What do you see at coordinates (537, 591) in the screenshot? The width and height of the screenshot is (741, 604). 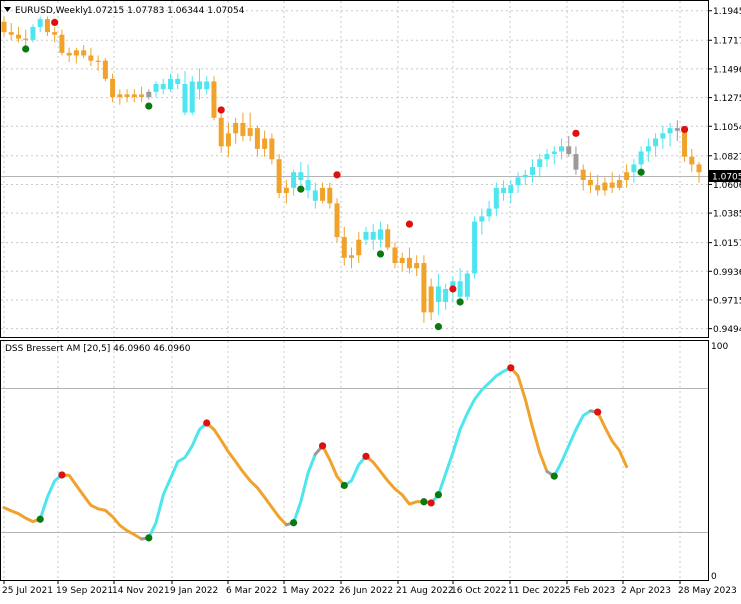 I see `time-label: 11 Dec 2022` at bounding box center [537, 591].